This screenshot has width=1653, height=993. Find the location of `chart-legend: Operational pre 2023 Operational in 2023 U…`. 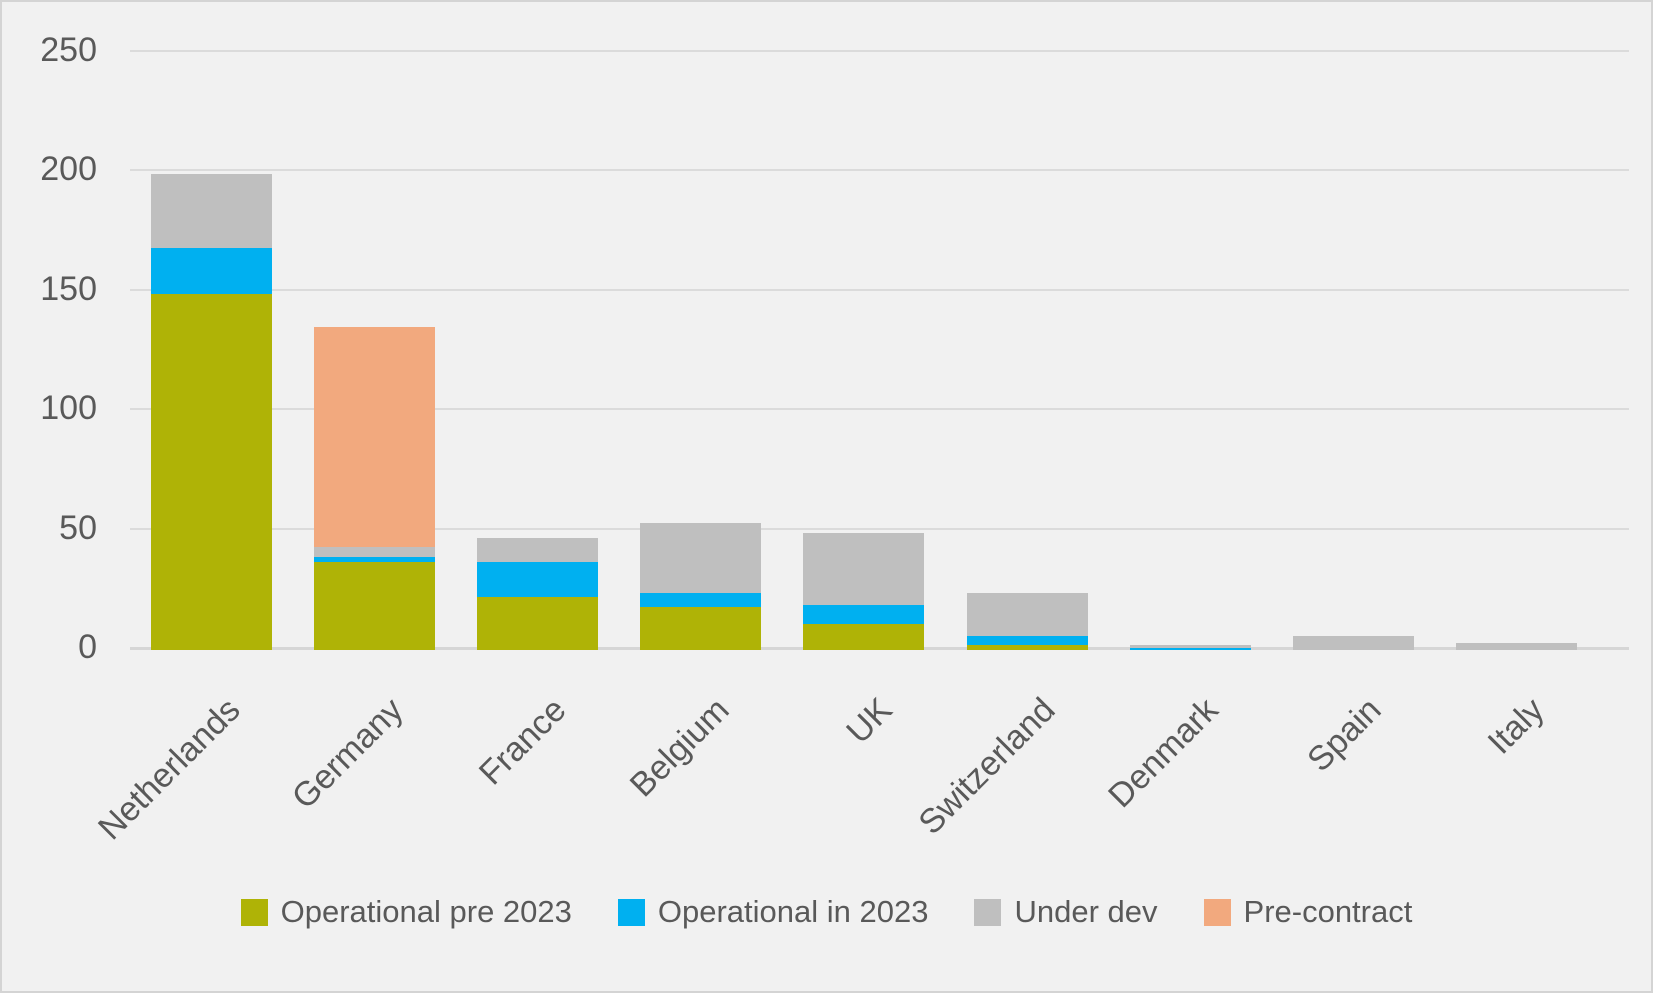

chart-legend: Operational pre 2023 Operational in 2023 U… is located at coordinates (826, 912).